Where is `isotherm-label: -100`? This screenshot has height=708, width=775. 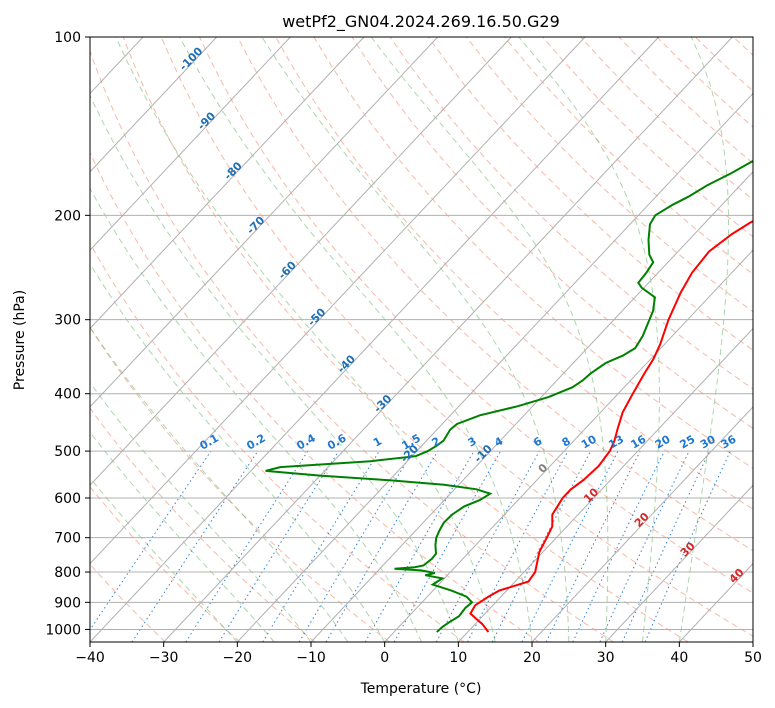 isotherm-label: -100 is located at coordinates (191, 58).